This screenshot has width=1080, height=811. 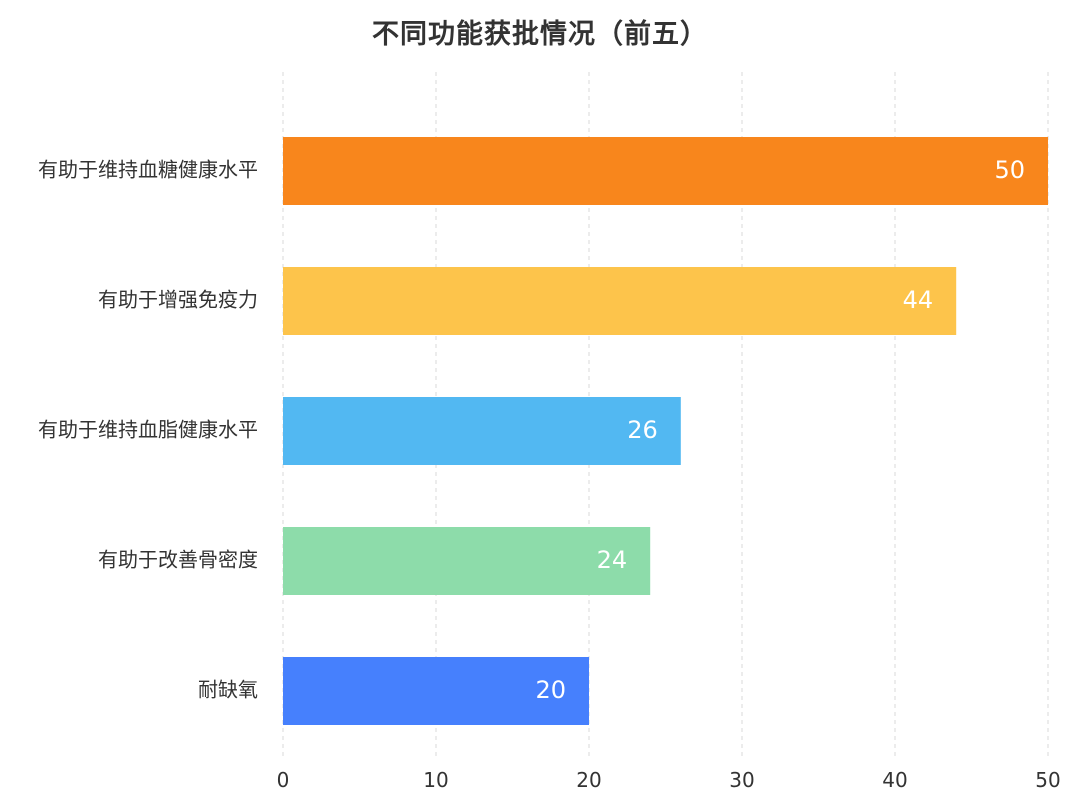 What do you see at coordinates (228, 690) in the screenshot?
I see `category-label: 耐缺氧` at bounding box center [228, 690].